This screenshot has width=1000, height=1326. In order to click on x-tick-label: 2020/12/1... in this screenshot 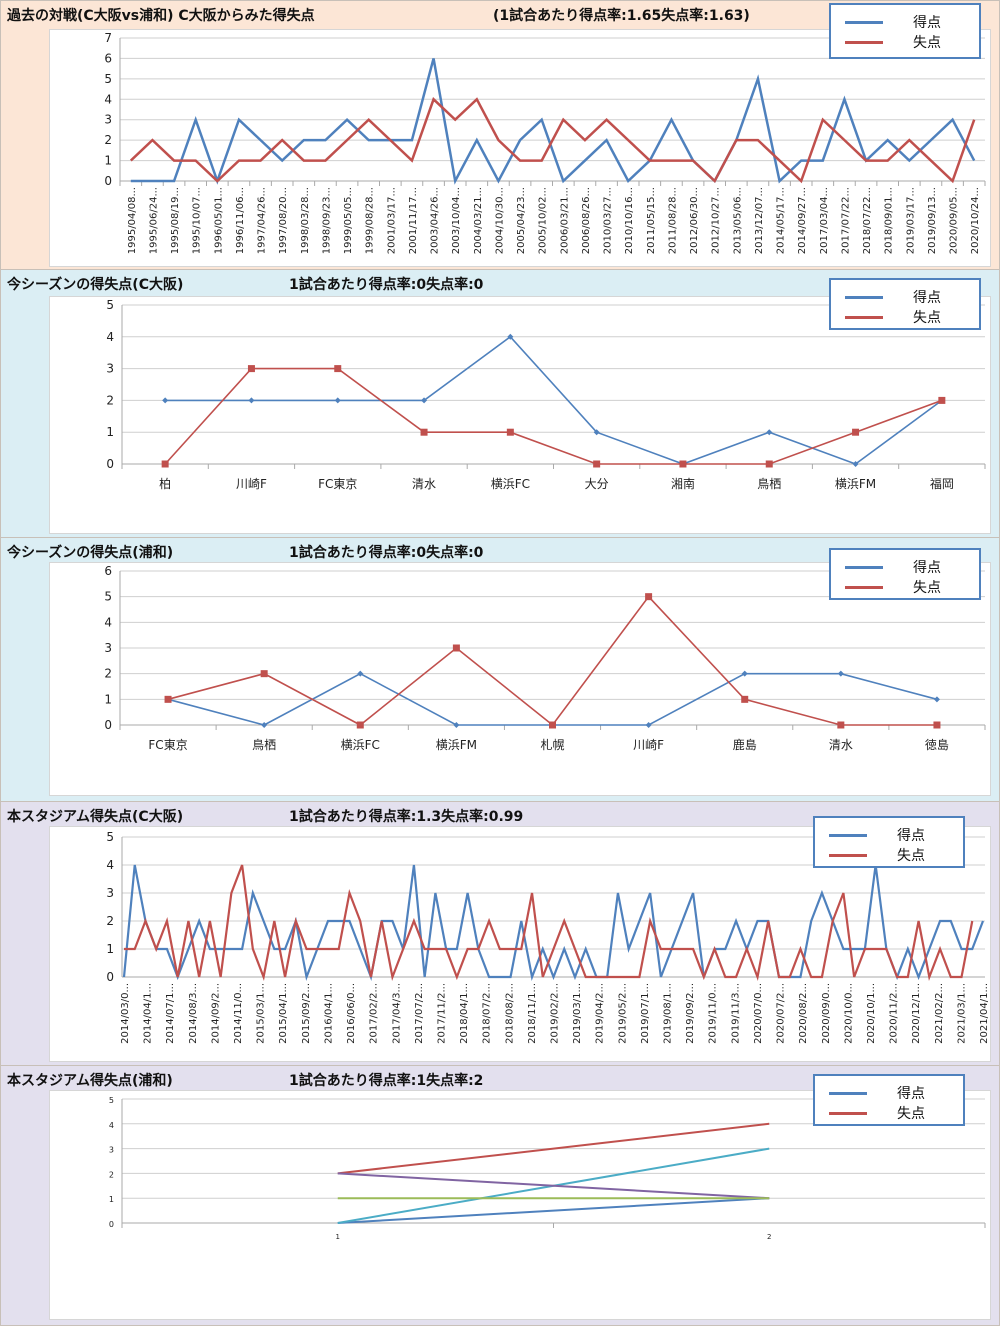, I will do `click(916, 1013)`.